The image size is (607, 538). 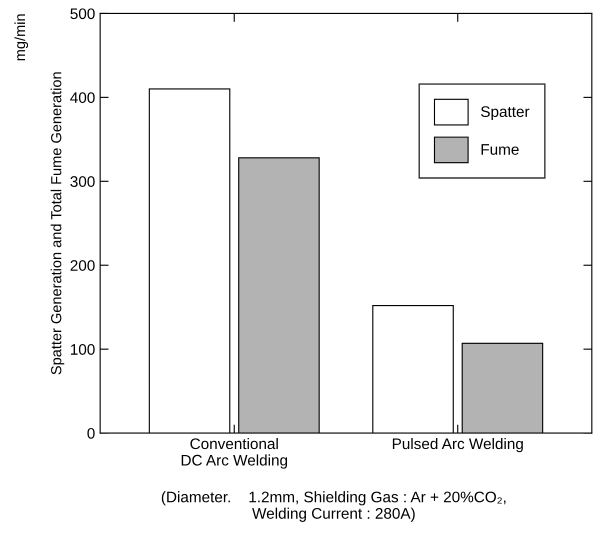 I want to click on y-tick-label: 500, so click(x=82, y=14).